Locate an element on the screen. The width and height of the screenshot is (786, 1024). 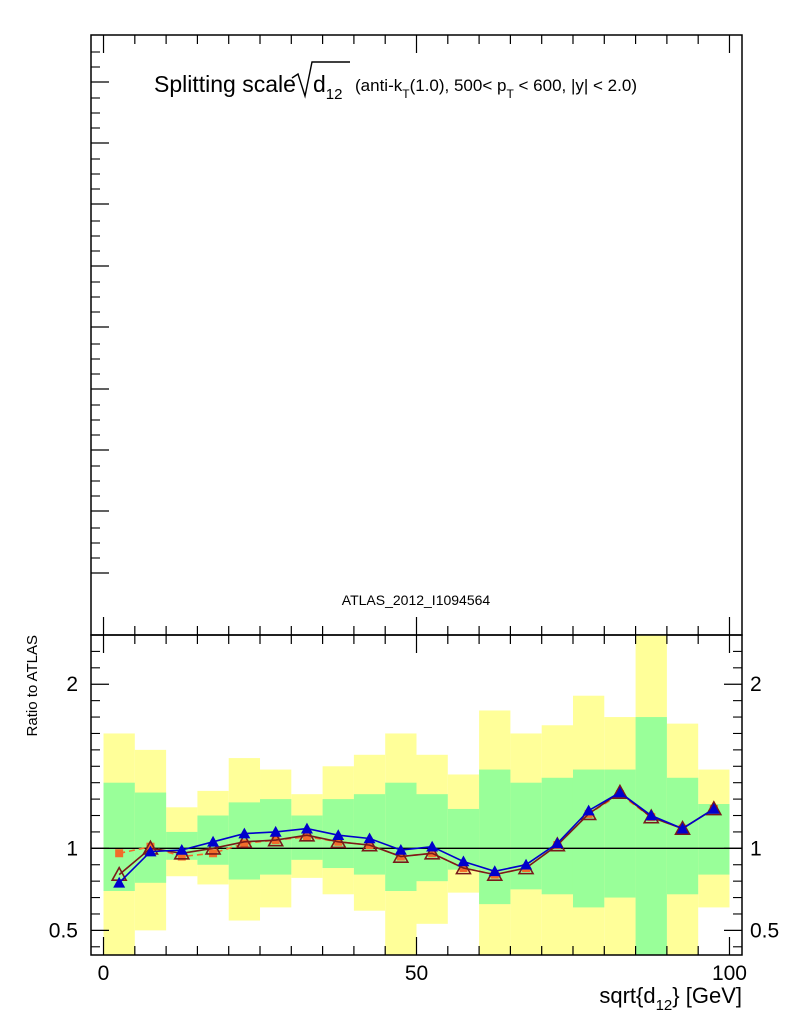
y-tick-label-left-2: 2 is located at coordinates (72, 684).